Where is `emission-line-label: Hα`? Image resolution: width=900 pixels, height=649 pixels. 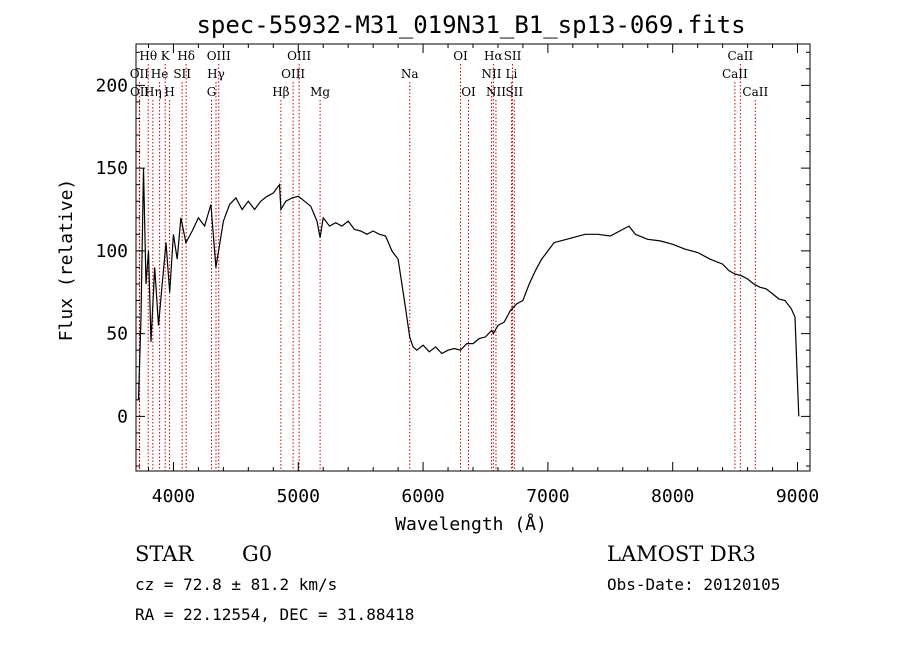 emission-line-label: Hα is located at coordinates (493, 56).